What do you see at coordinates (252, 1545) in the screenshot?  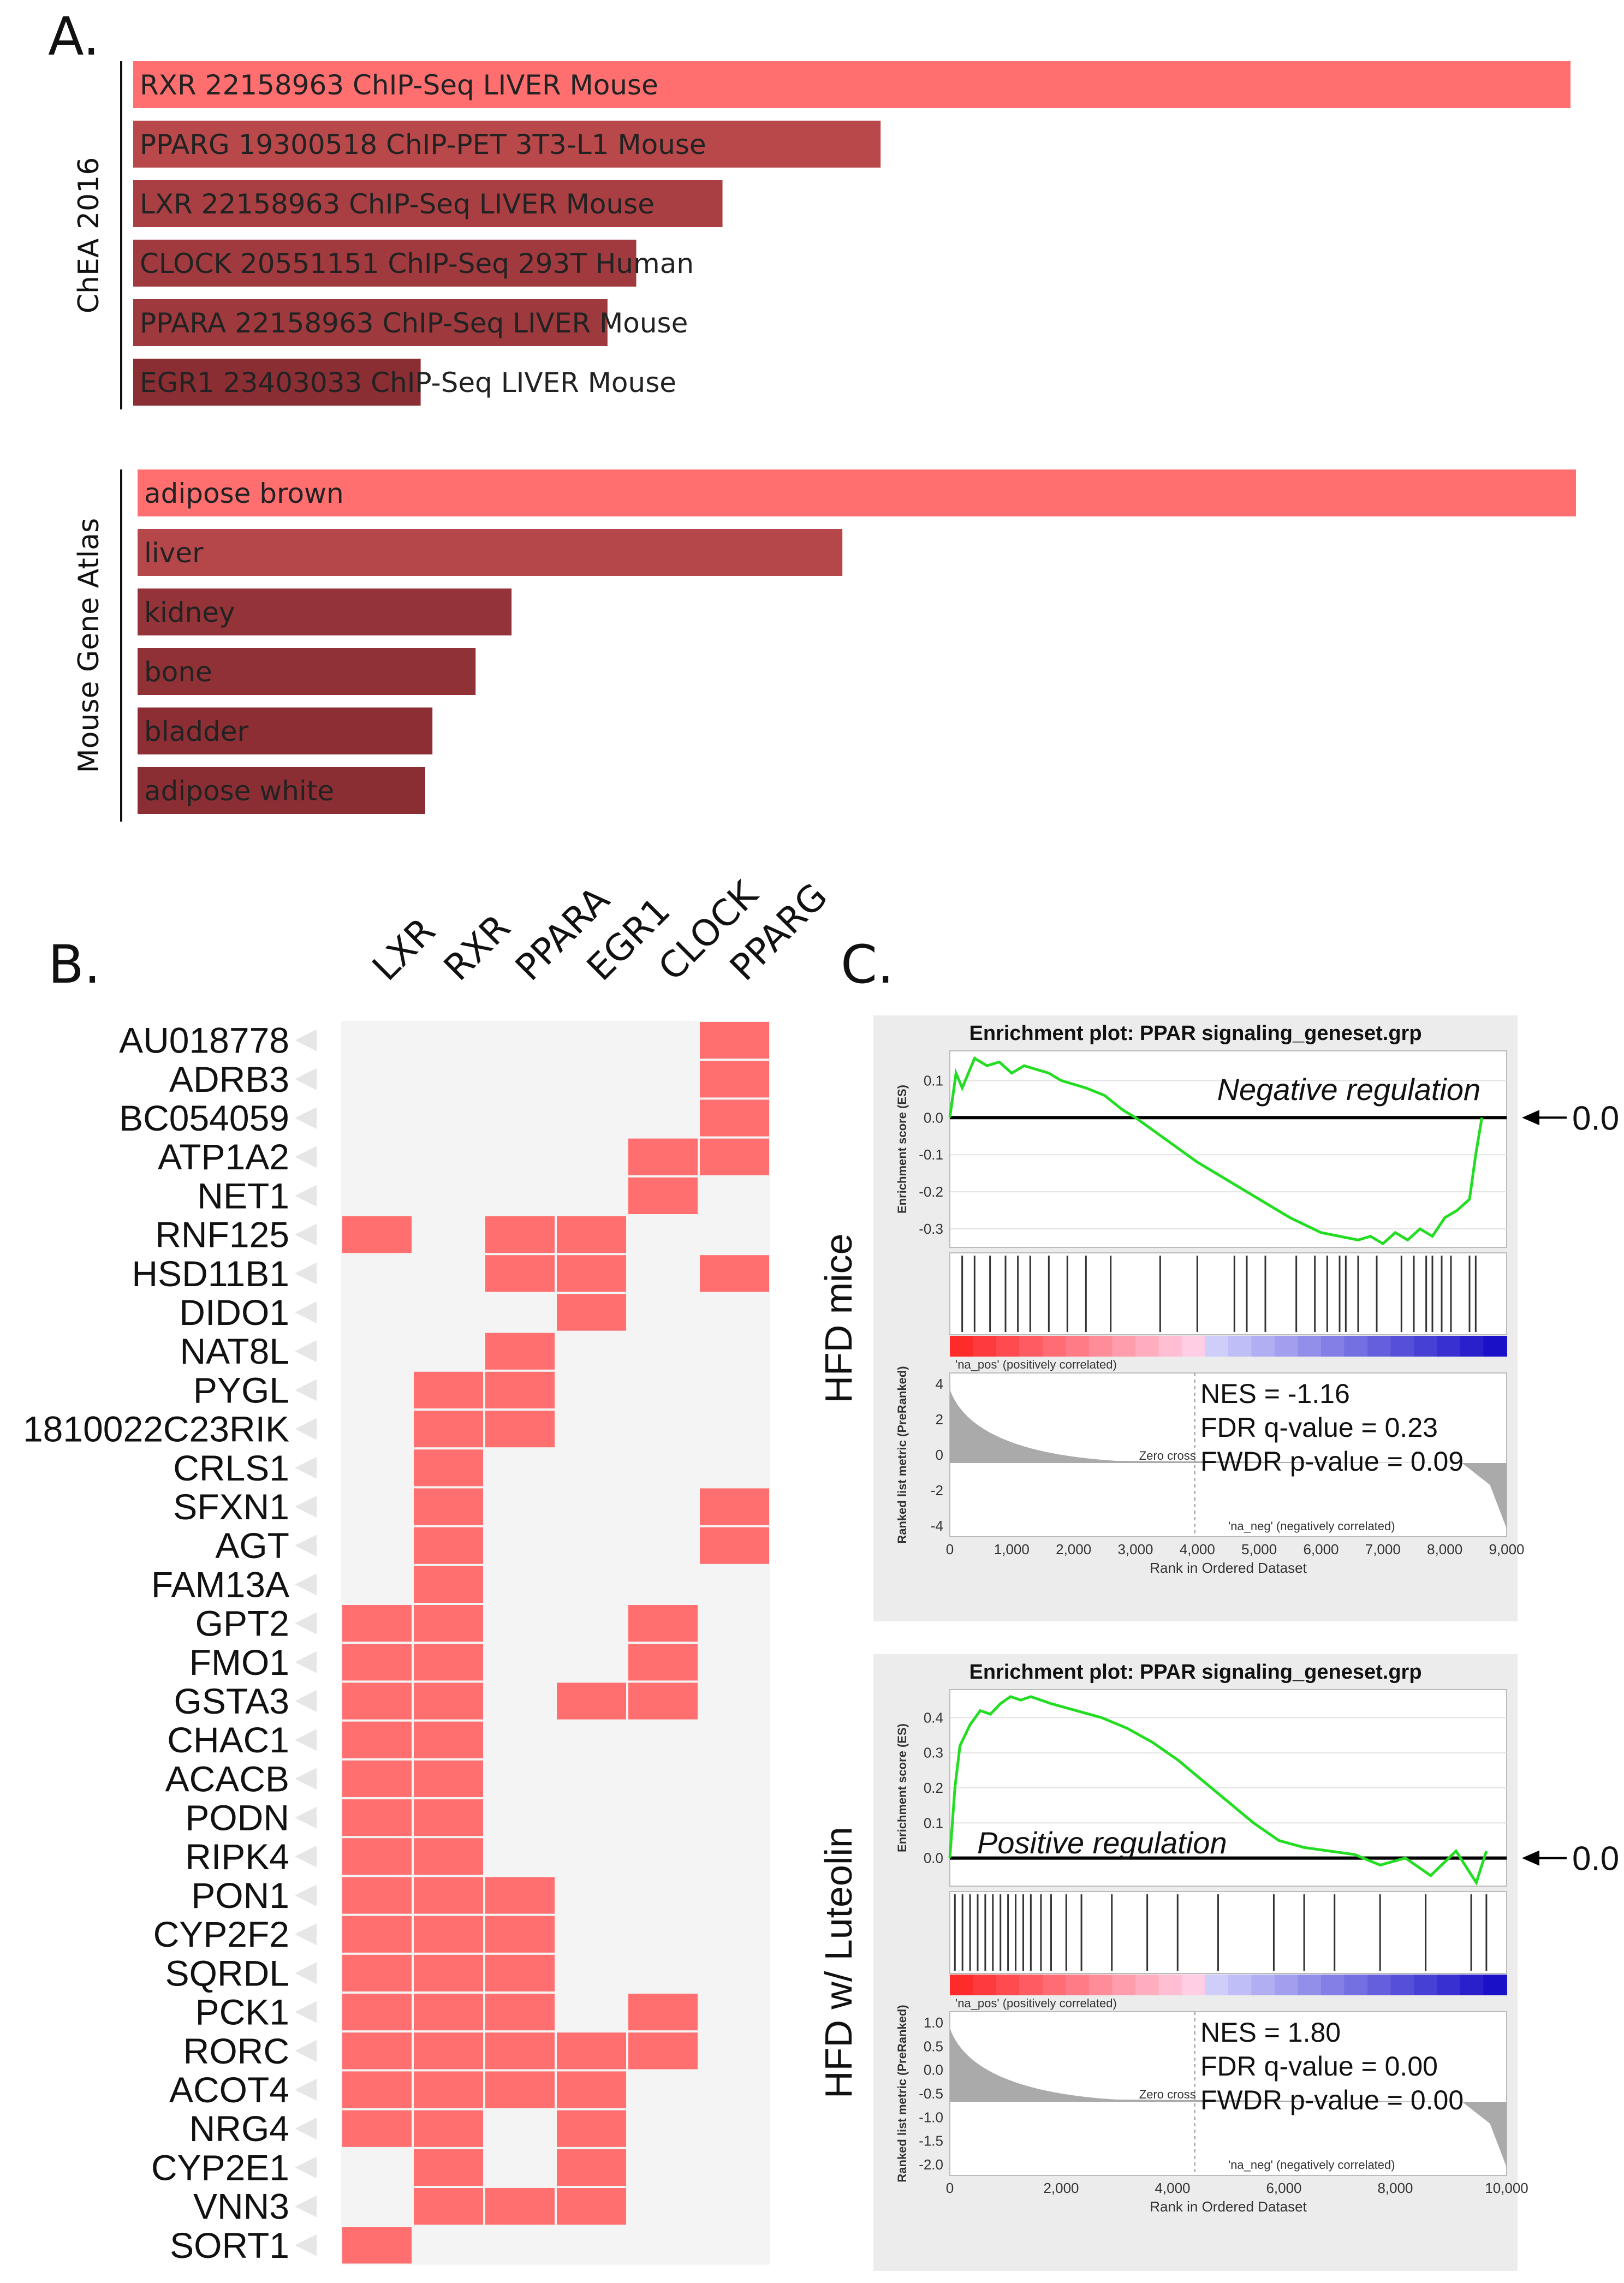 I see `row-label: AGT` at bounding box center [252, 1545].